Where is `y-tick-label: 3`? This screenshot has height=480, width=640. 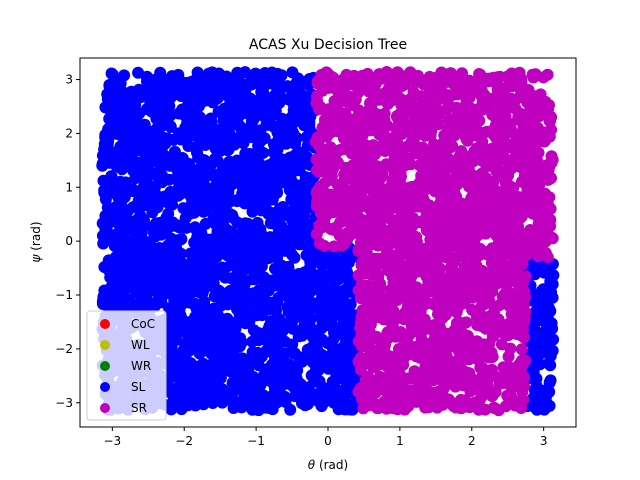 y-tick-label: 3 is located at coordinates (69, 80).